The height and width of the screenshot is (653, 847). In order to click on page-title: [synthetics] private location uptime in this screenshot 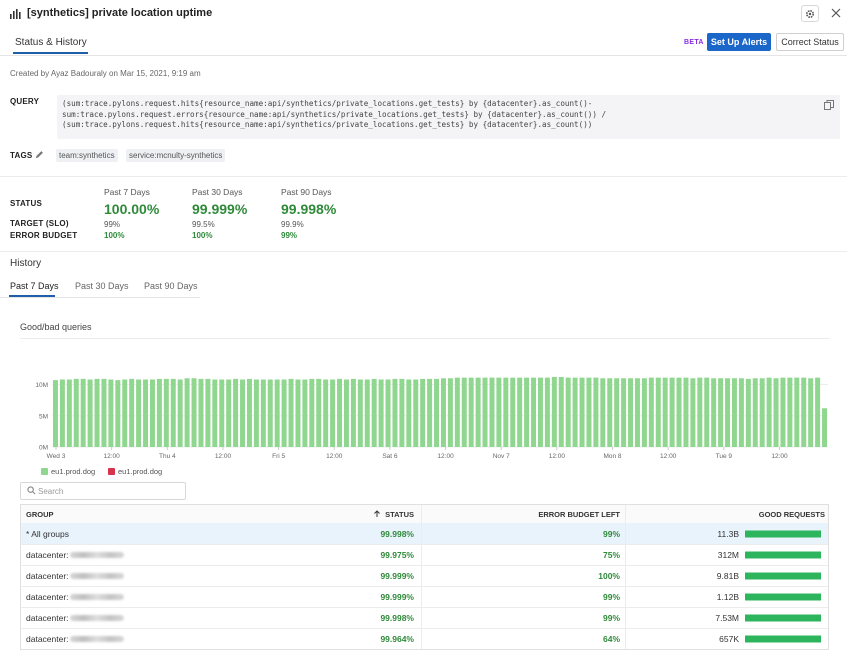, I will do `click(120, 13)`.